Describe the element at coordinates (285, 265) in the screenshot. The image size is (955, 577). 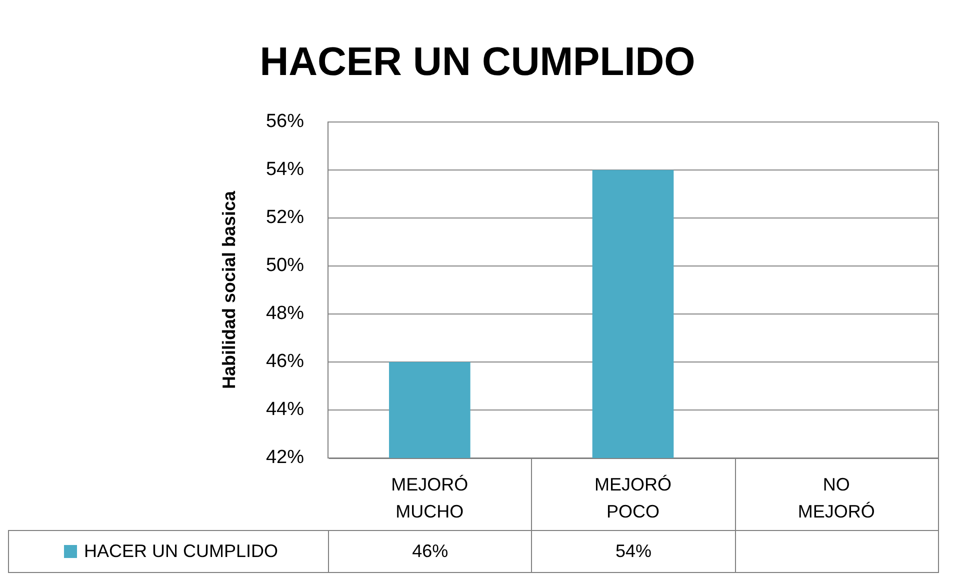
I see `y-tick-label: 50%` at that location.